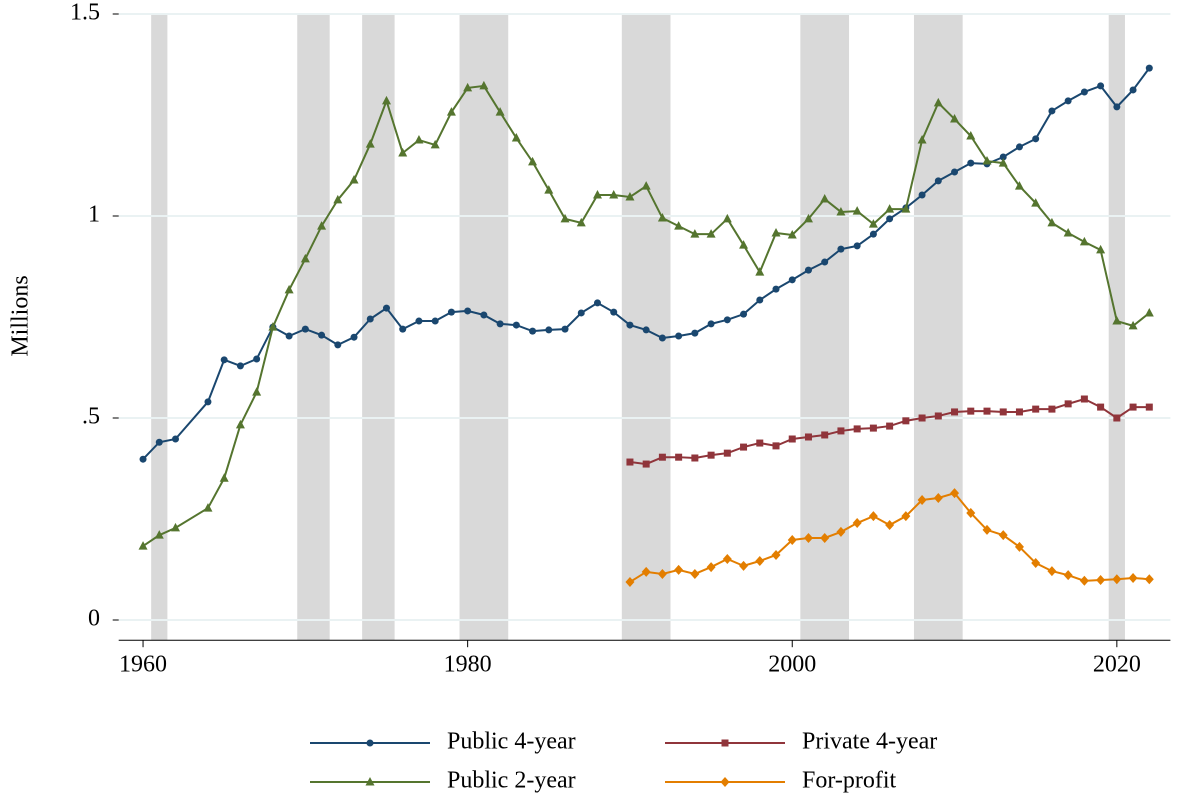 The image size is (1182, 804). What do you see at coordinates (511, 781) in the screenshot?
I see `legend-label: Public 2-year` at bounding box center [511, 781].